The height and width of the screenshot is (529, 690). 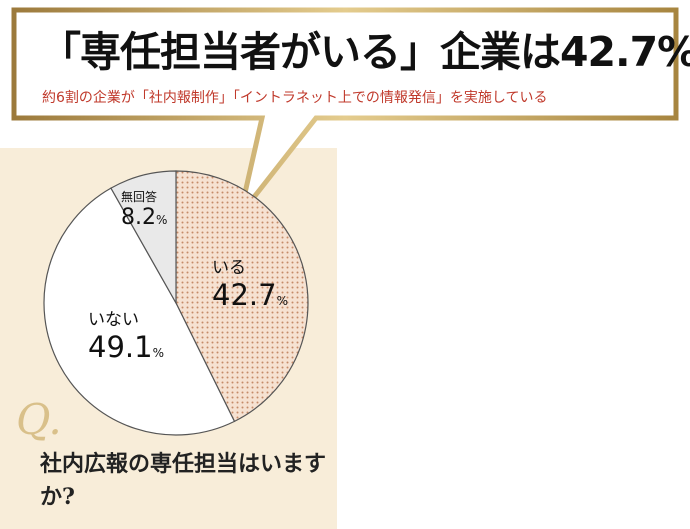 What do you see at coordinates (295, 98) in the screenshot?
I see `subheadline: 約6割の企業が「社内報制作」「イントラネット上での情報発信」を実施している` at bounding box center [295, 98].